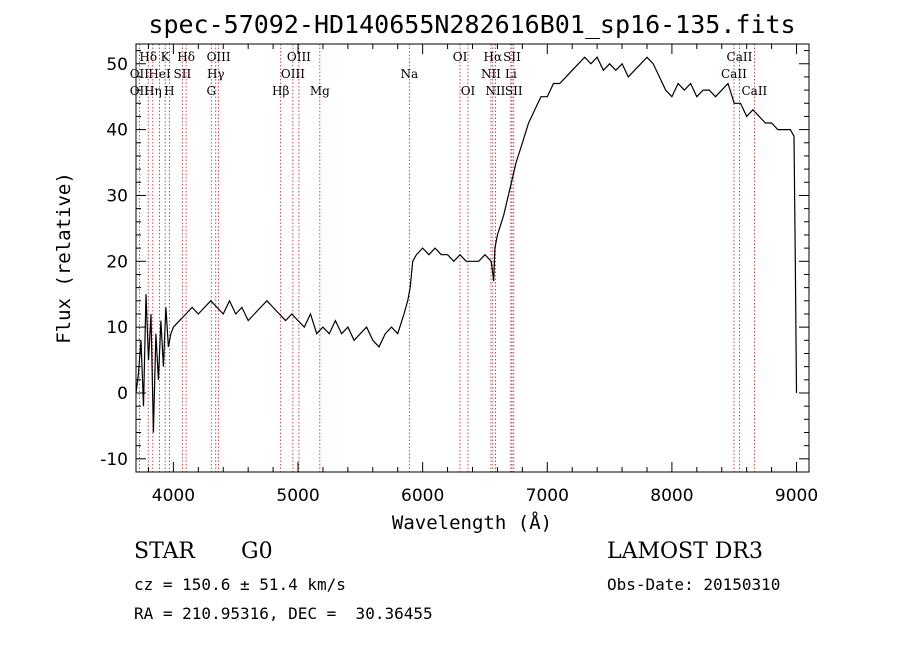 The width and height of the screenshot is (900, 649). What do you see at coordinates (114, 460) in the screenshot?
I see `y-tick-label: -10` at bounding box center [114, 460].